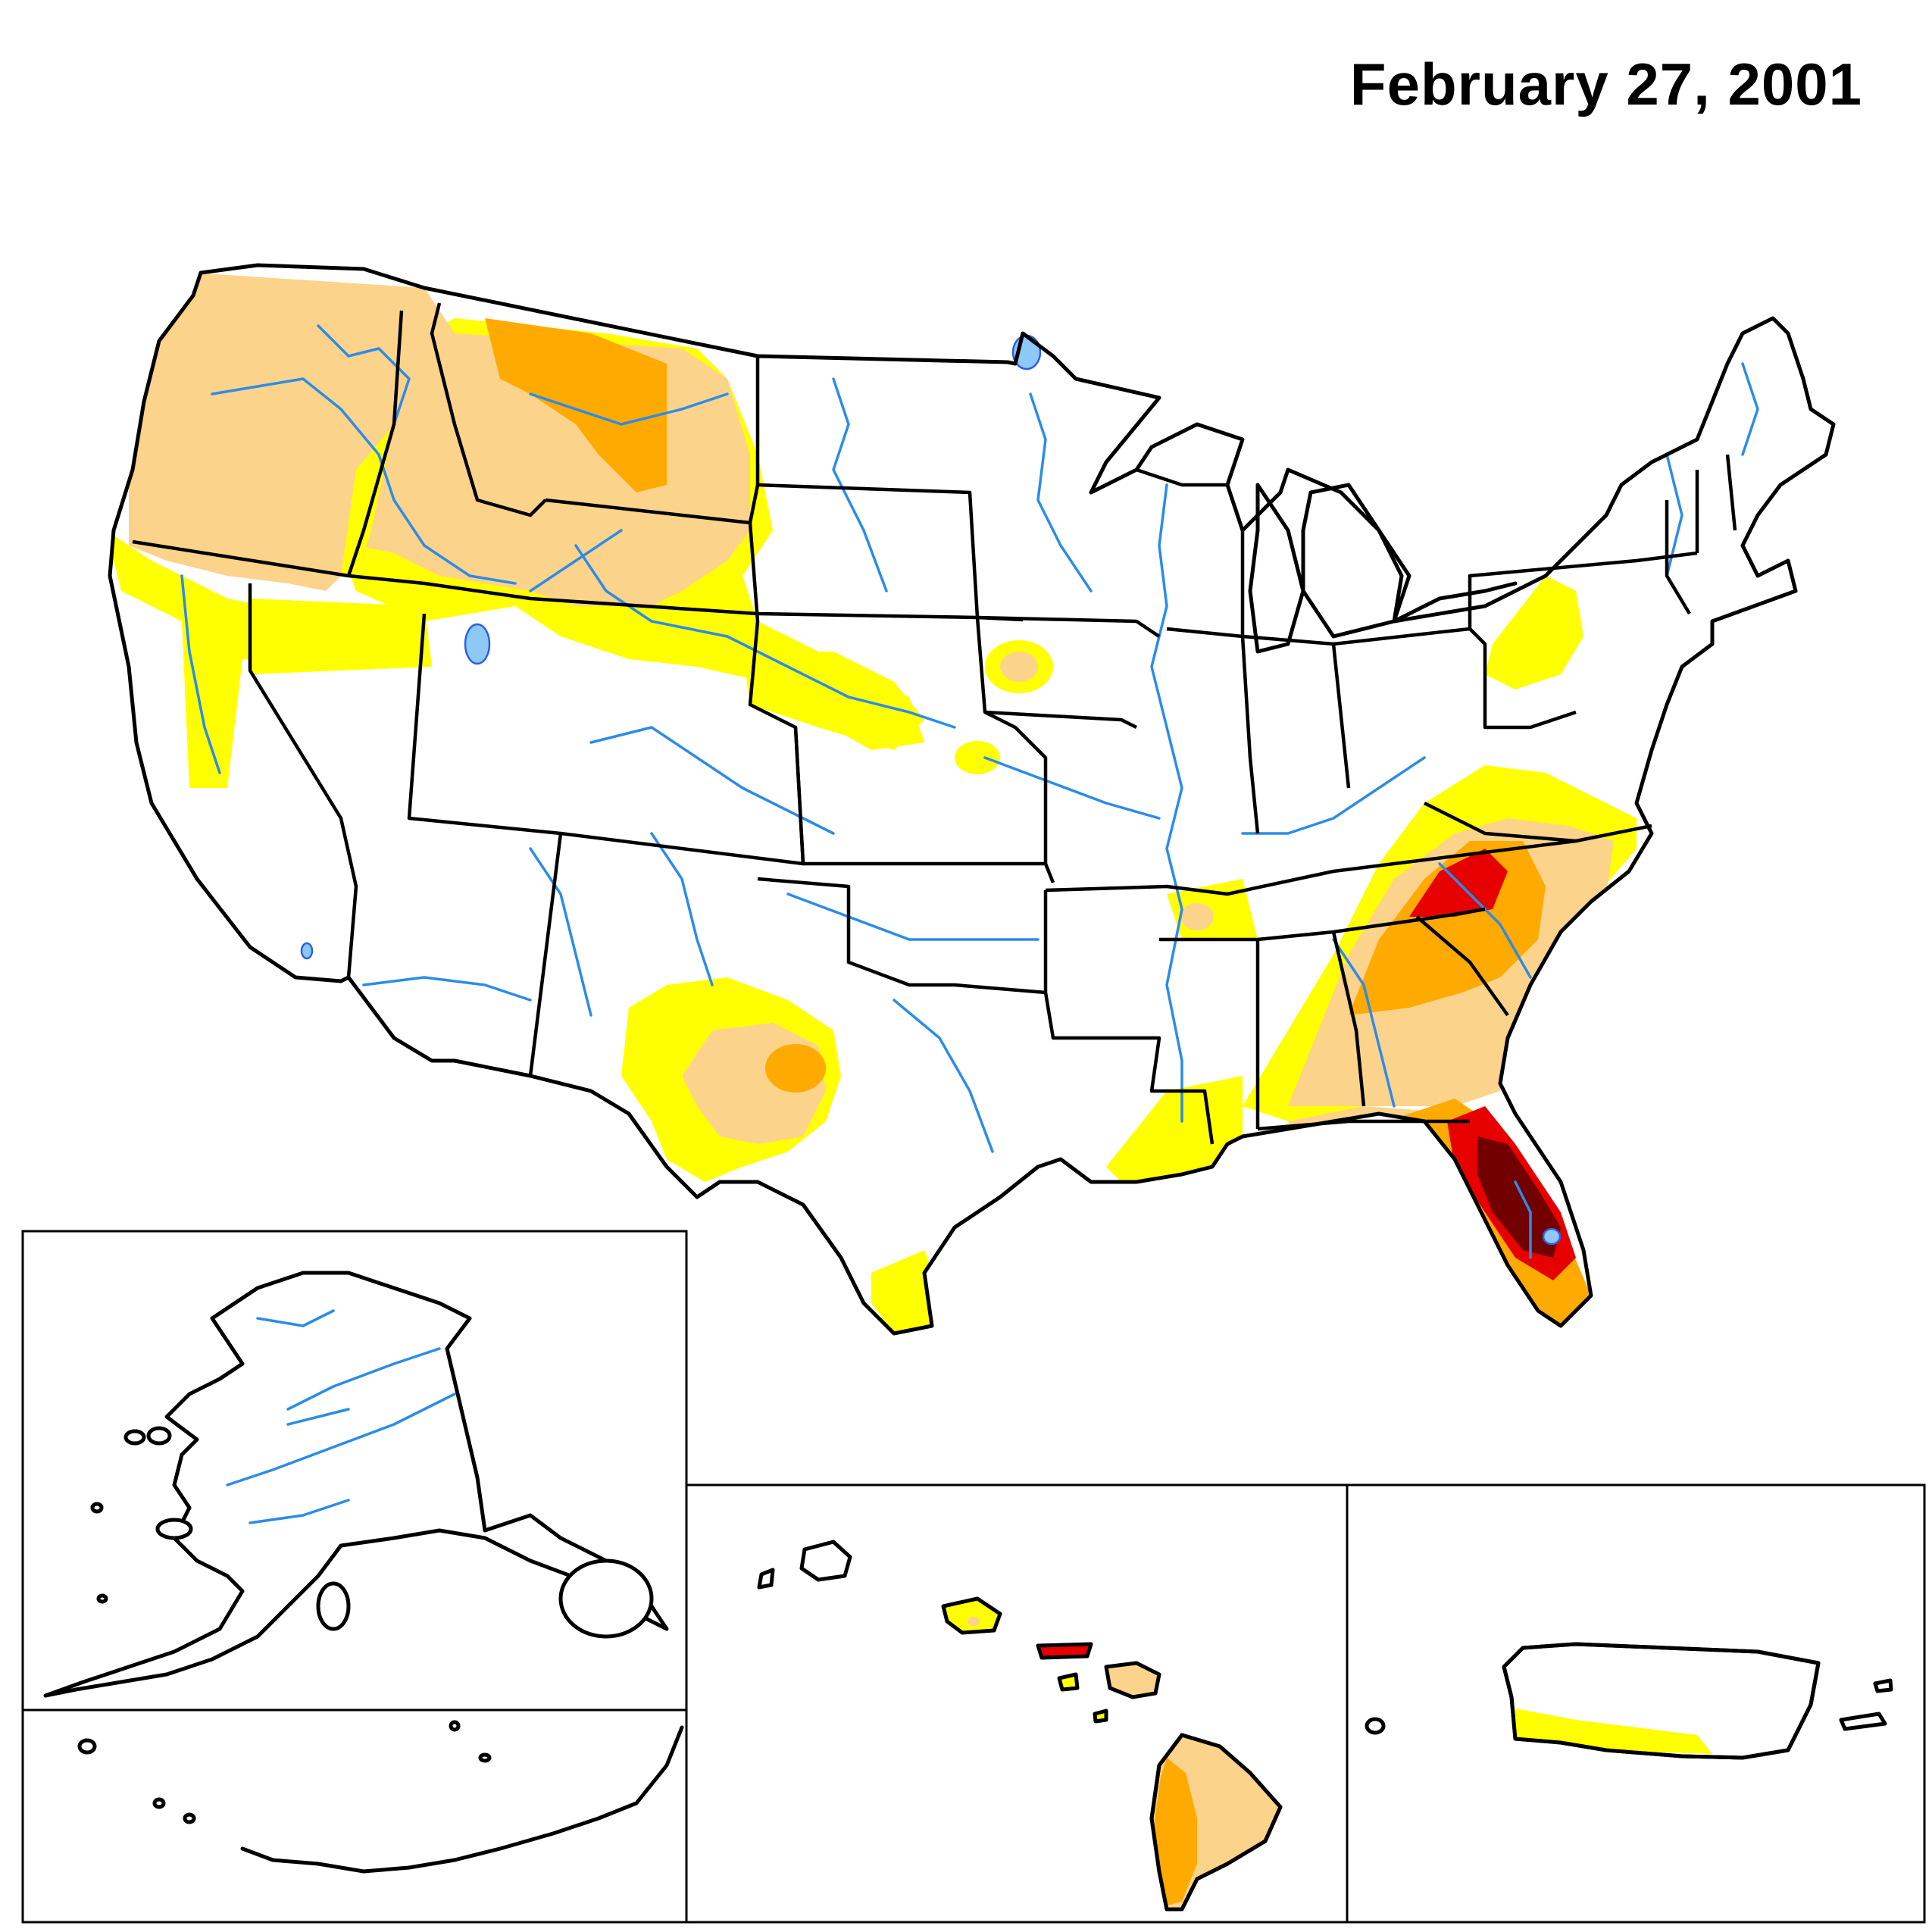 The height and width of the screenshot is (1932, 1932). What do you see at coordinates (1068, 1682) in the screenshot?
I see `lanai` at bounding box center [1068, 1682].